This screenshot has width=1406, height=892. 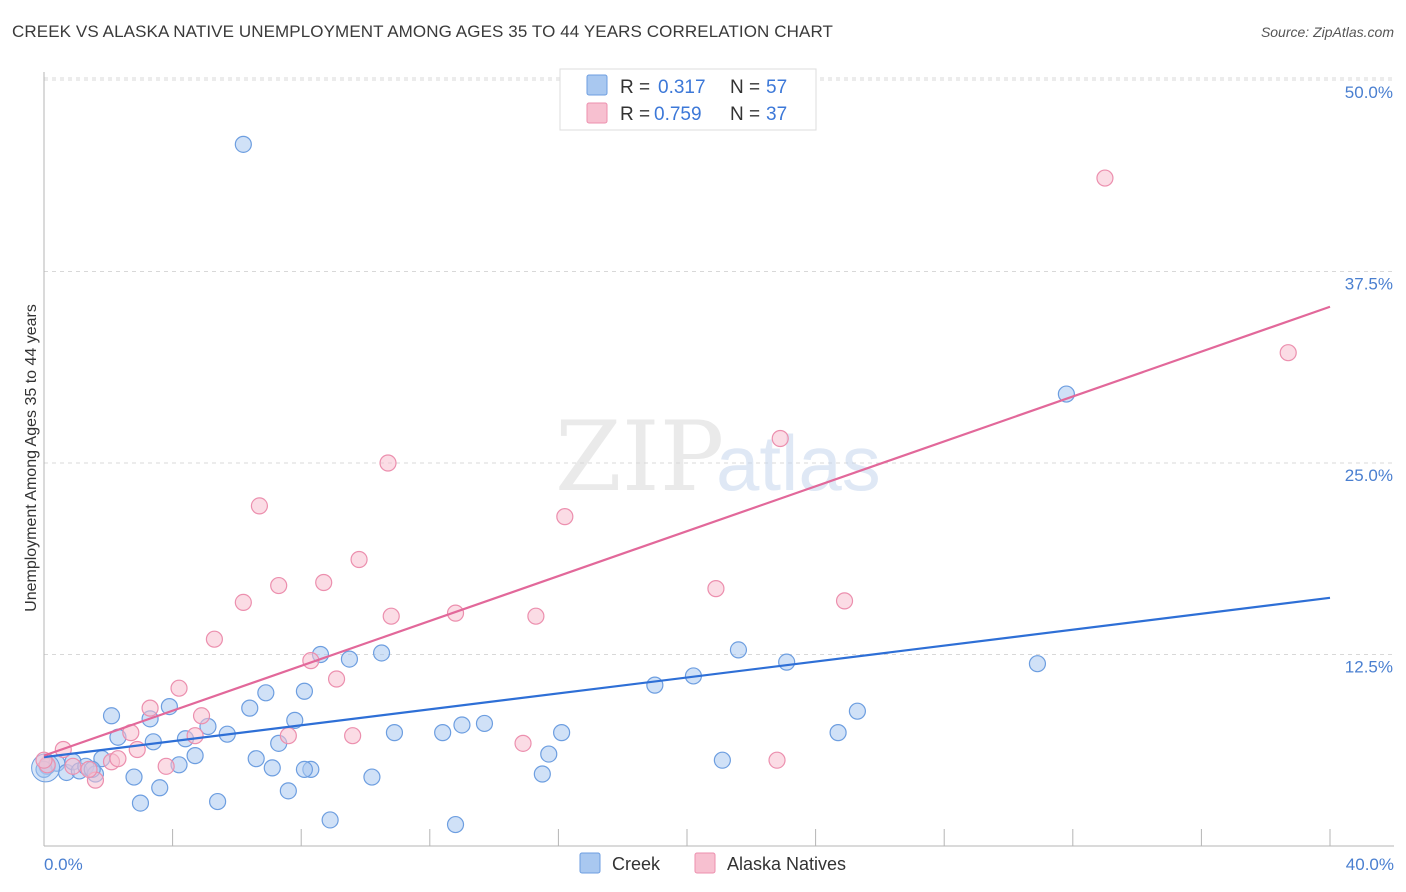 I want to click on y-tick-labels: 12.5% 25.0% 37.5% 50.0%, so click(x=1369, y=380).